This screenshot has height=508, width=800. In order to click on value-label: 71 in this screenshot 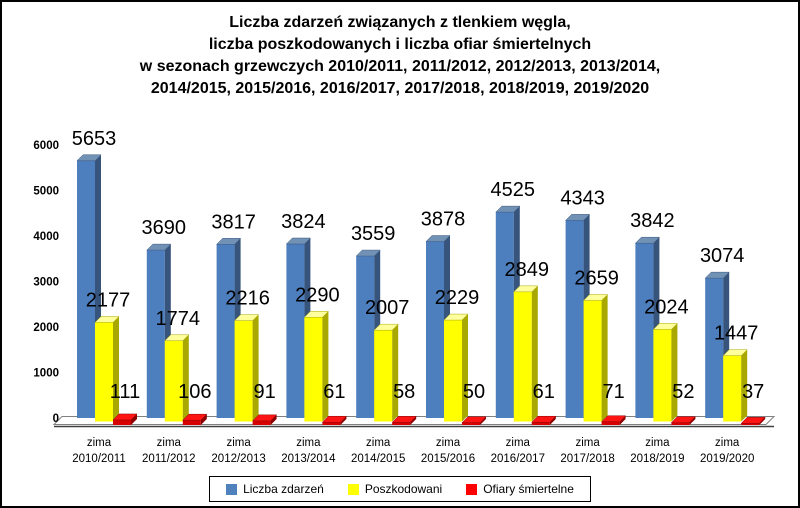, I will do `click(613, 392)`.